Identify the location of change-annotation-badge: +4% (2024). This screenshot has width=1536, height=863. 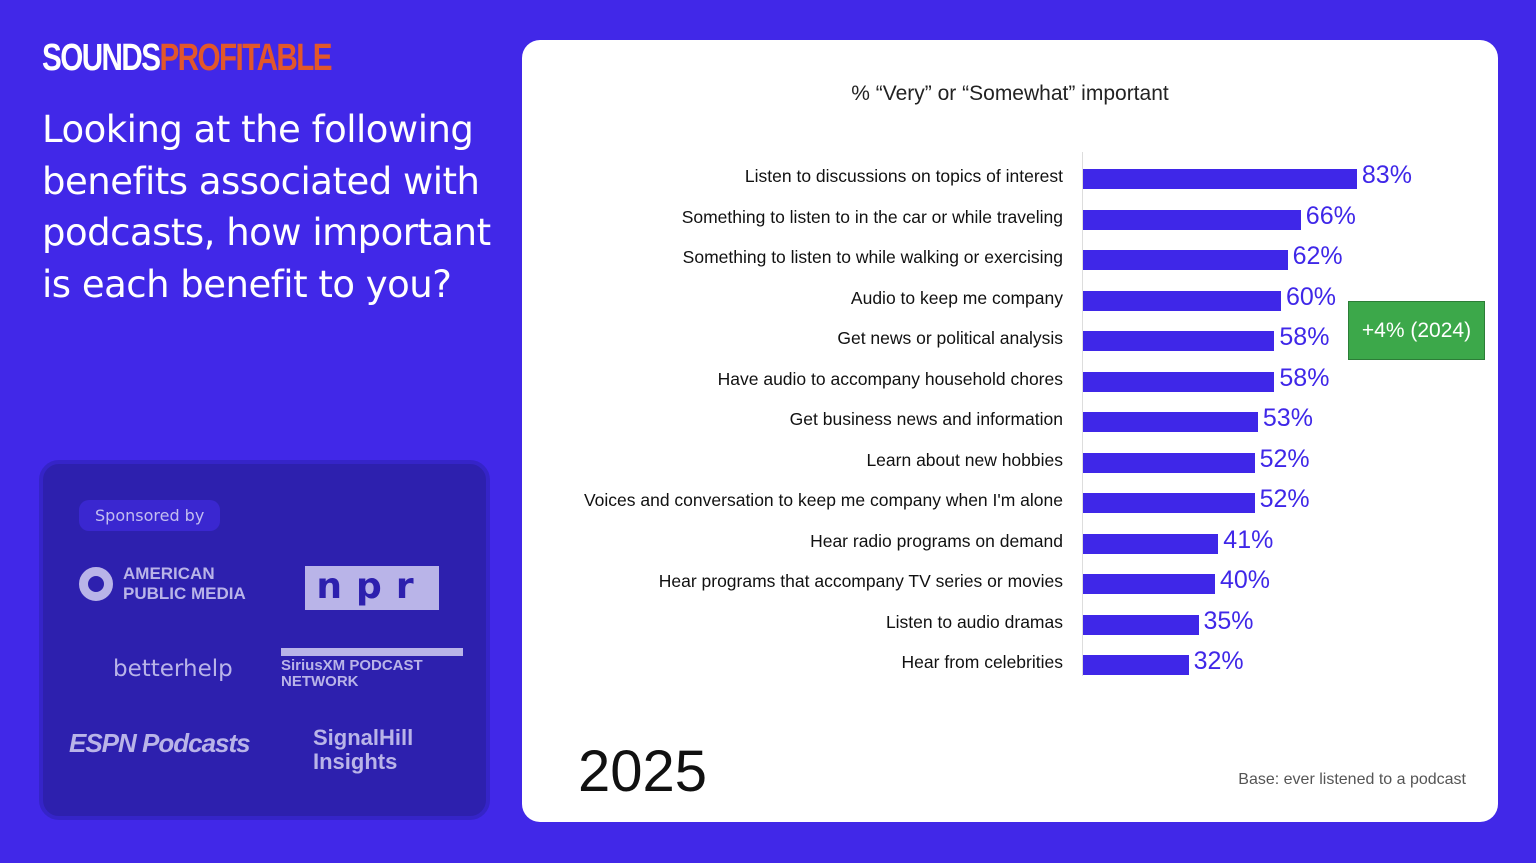
(1416, 330).